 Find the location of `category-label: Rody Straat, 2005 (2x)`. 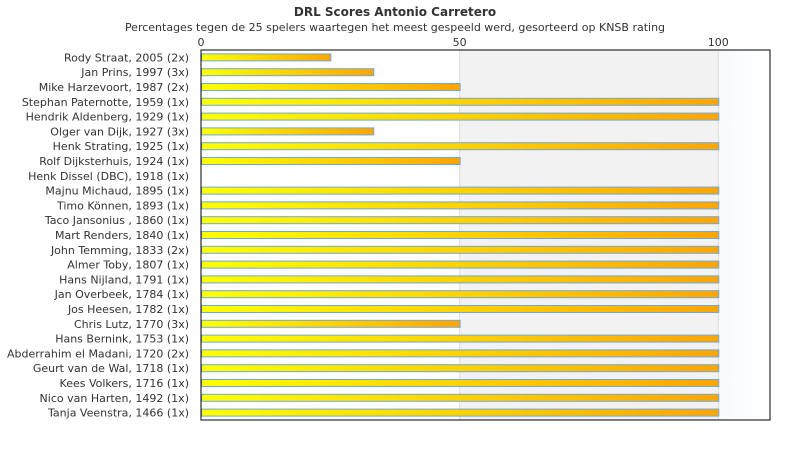

category-label: Rody Straat, 2005 (2x) is located at coordinates (126, 57).